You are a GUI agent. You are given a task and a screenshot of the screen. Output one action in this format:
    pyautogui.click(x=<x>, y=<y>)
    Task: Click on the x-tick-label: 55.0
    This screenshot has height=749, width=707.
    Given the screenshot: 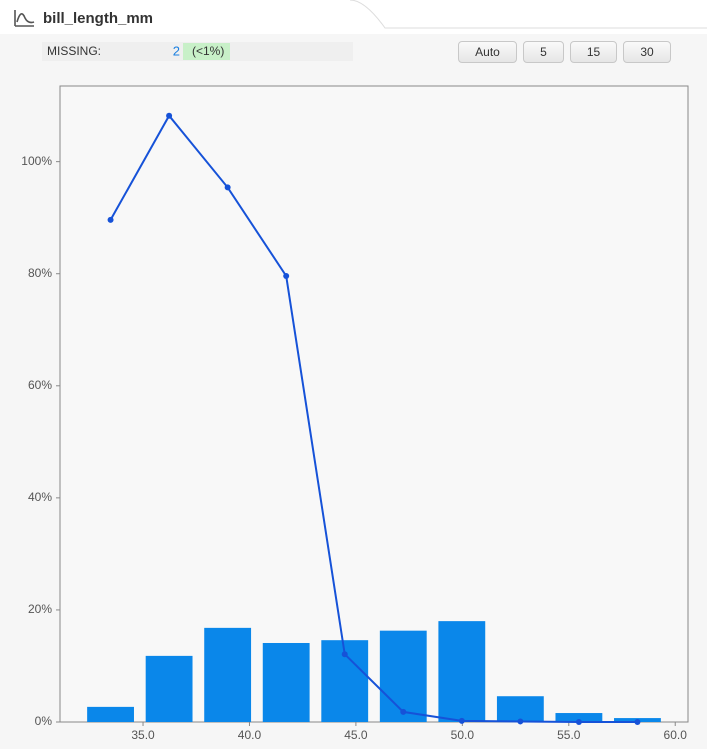 What is the action you would take?
    pyautogui.click(x=569, y=735)
    